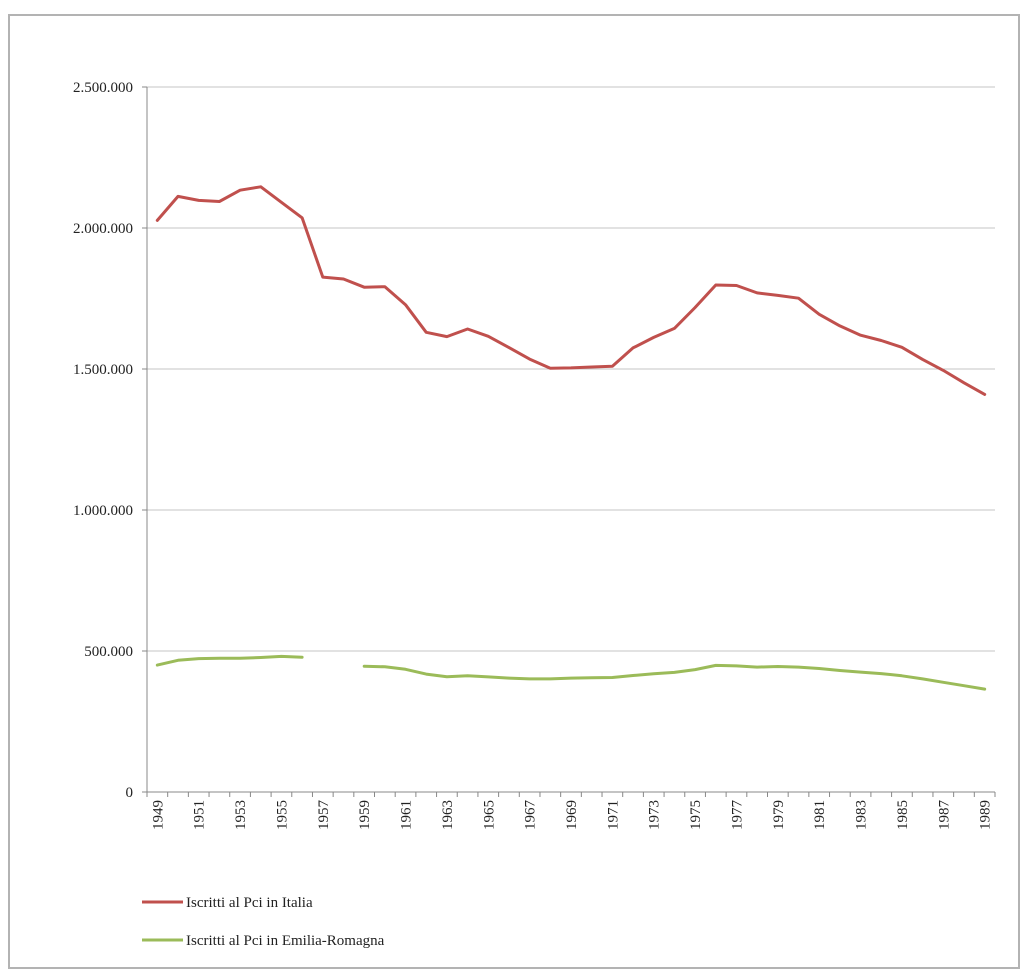 This screenshot has height=973, width=1024. What do you see at coordinates (862, 815) in the screenshot?
I see `x-tick-label: 1983` at bounding box center [862, 815].